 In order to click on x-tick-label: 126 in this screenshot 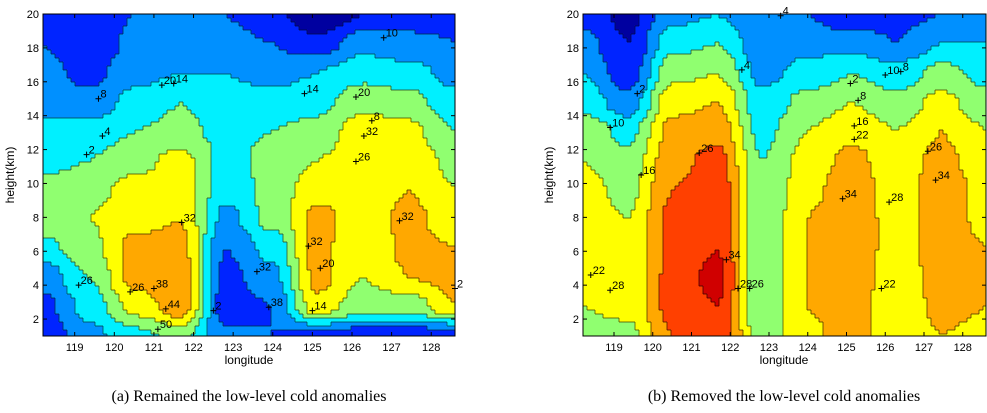, I will do `click(352, 348)`.